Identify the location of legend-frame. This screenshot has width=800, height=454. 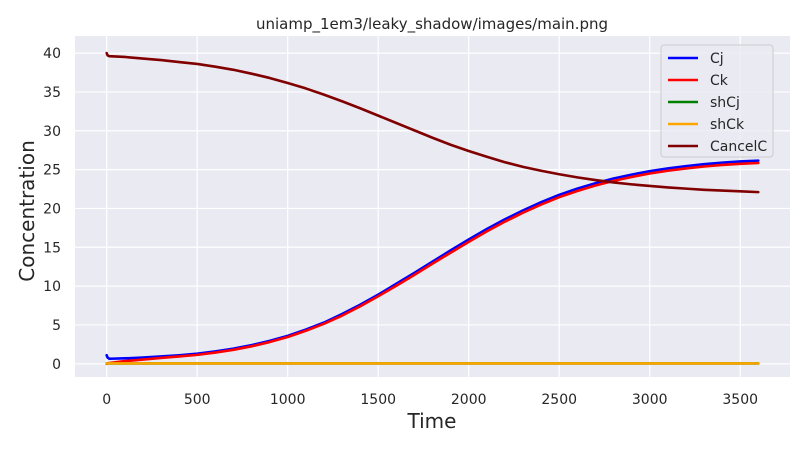
(717, 101).